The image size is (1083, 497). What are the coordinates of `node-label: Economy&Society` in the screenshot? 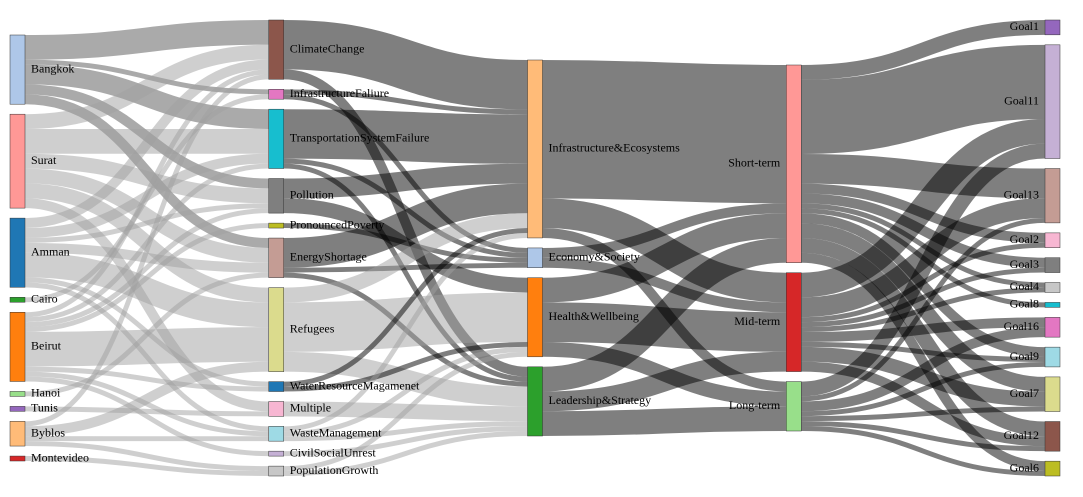 It's located at (594, 257).